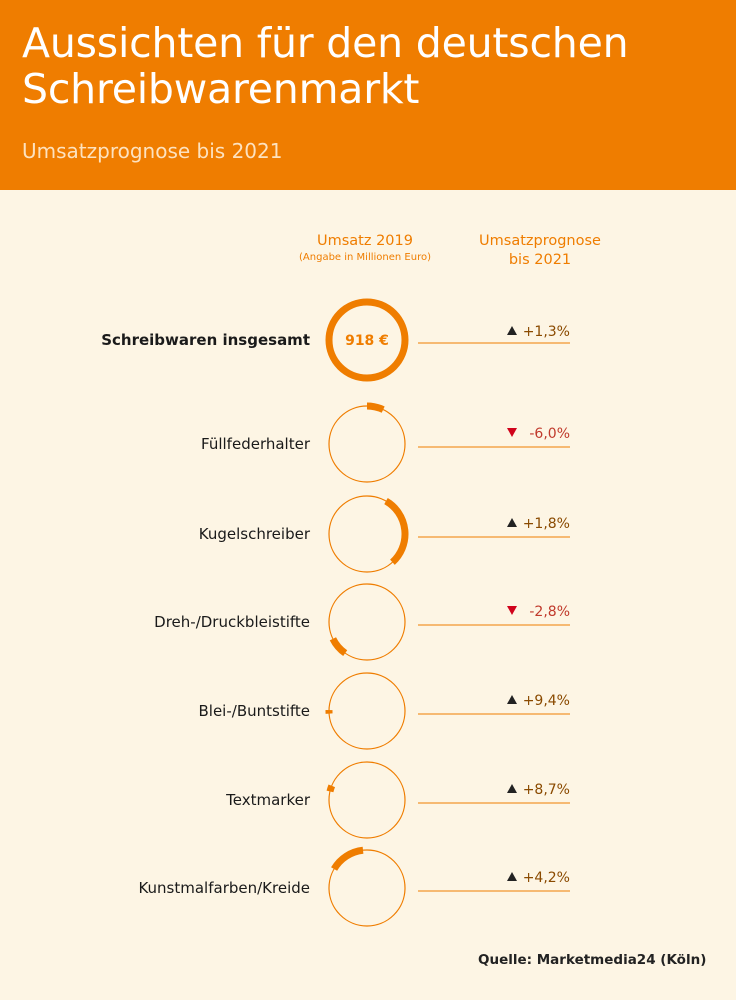 The height and width of the screenshot is (1000, 736). What do you see at coordinates (365, 241) in the screenshot?
I see `column-header-revenue-title: Umsatz 2019` at bounding box center [365, 241].